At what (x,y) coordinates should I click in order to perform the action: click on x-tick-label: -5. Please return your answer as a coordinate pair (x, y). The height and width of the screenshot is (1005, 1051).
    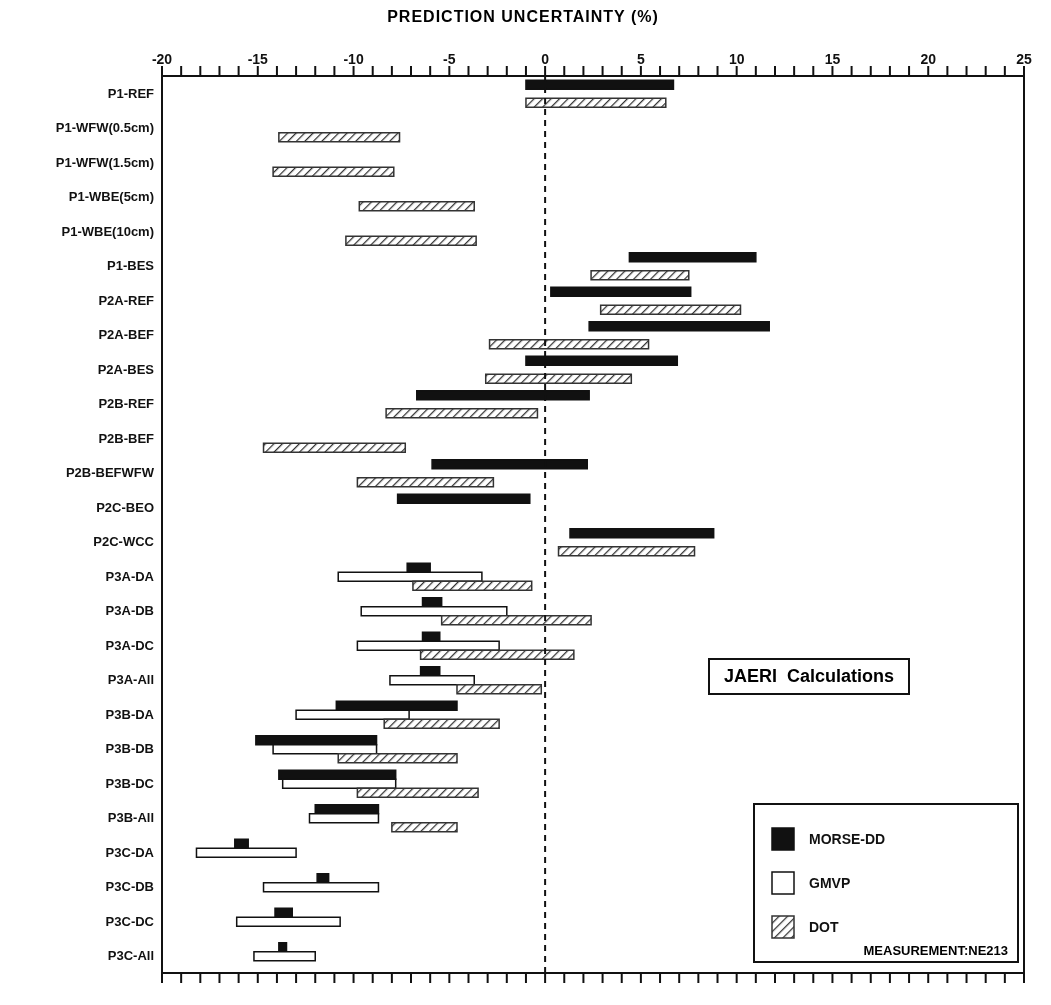
    Looking at the image, I should click on (449, 59).